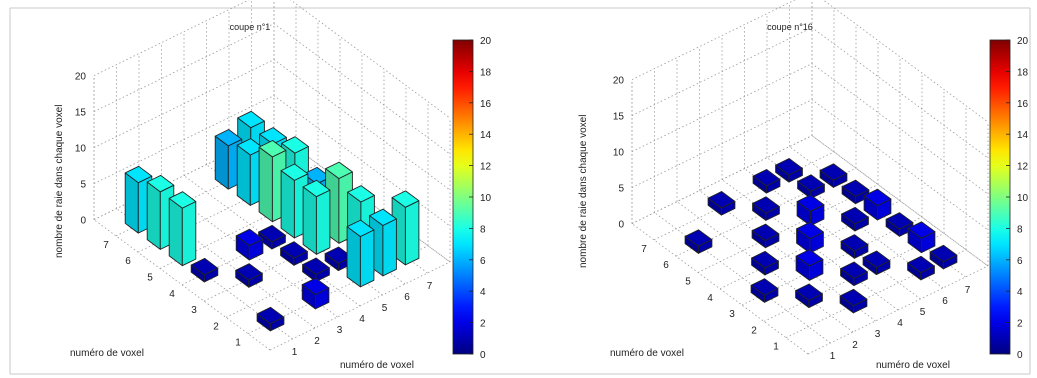  Describe the element at coordinates (900, 323) in the screenshot. I see `x-tick-label: 4` at that location.